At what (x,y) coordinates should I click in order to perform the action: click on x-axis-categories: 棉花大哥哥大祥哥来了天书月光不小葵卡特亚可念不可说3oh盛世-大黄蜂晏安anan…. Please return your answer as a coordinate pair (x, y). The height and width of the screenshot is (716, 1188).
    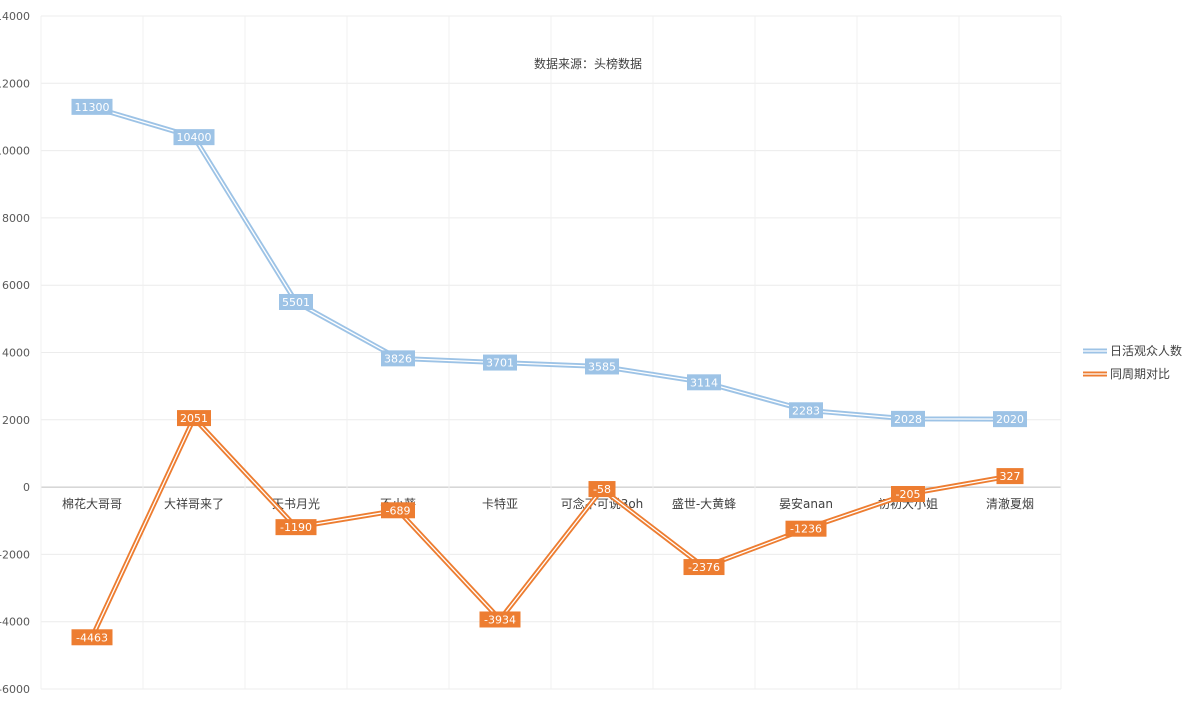
    Looking at the image, I should click on (548, 503).